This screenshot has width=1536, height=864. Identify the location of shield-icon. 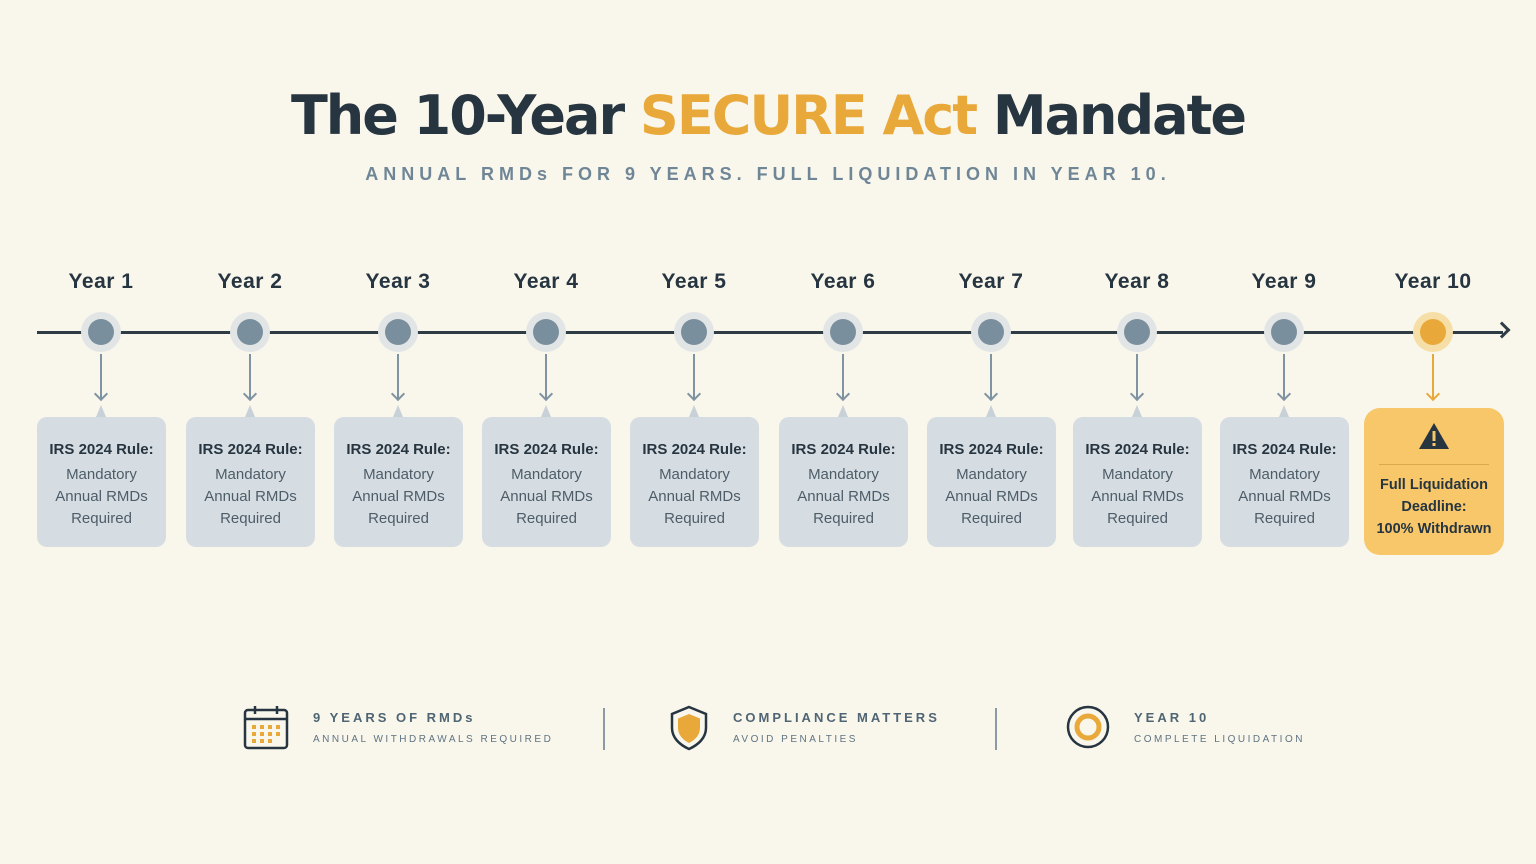
(689, 728).